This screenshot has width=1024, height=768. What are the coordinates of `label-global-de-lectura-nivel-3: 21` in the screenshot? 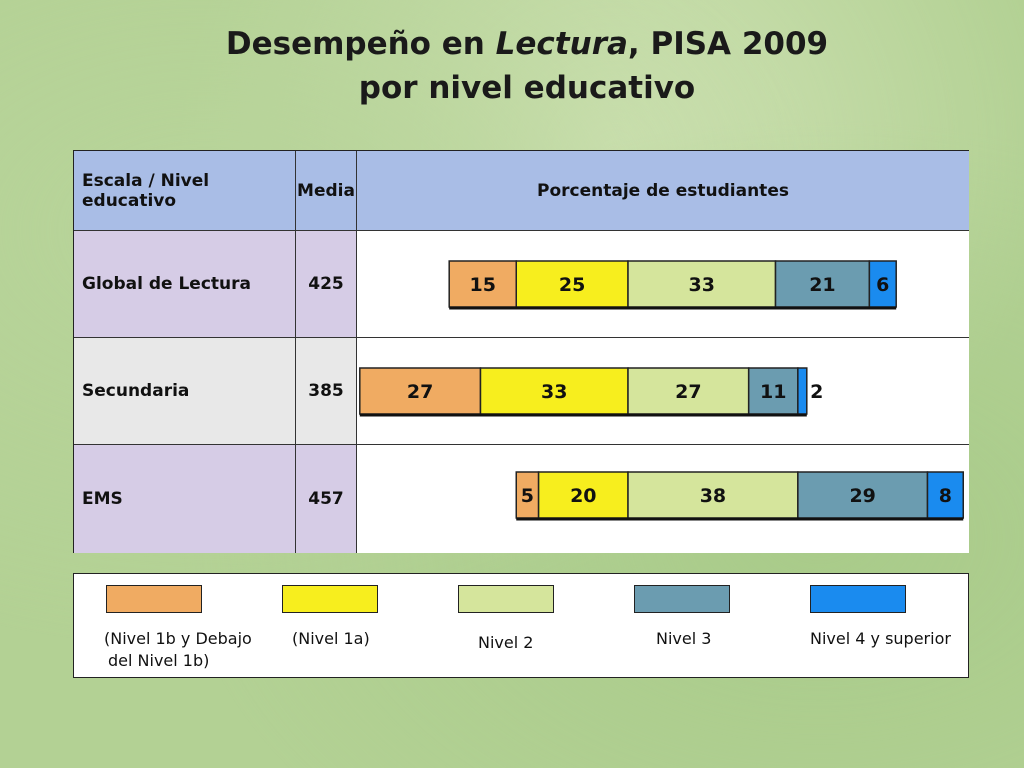 It's located at (822, 285).